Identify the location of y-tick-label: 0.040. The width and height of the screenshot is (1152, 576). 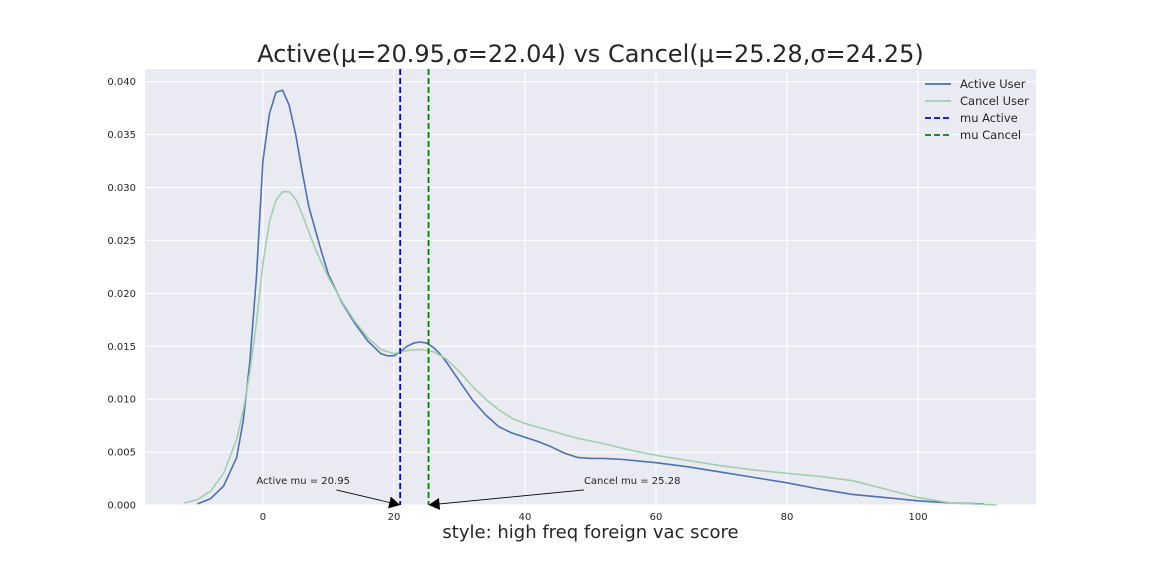
(121, 82).